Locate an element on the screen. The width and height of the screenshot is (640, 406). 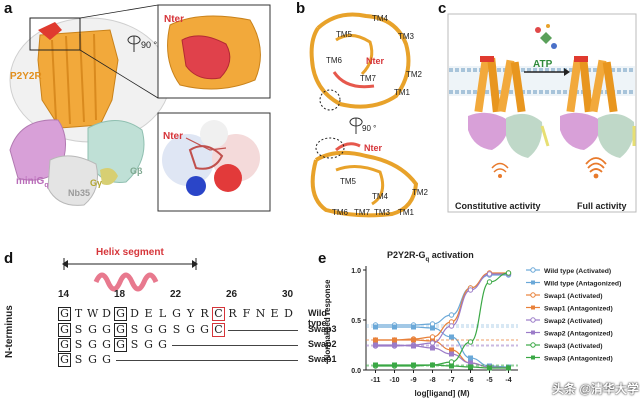
ggamma-density is located at coordinates (109, 176).